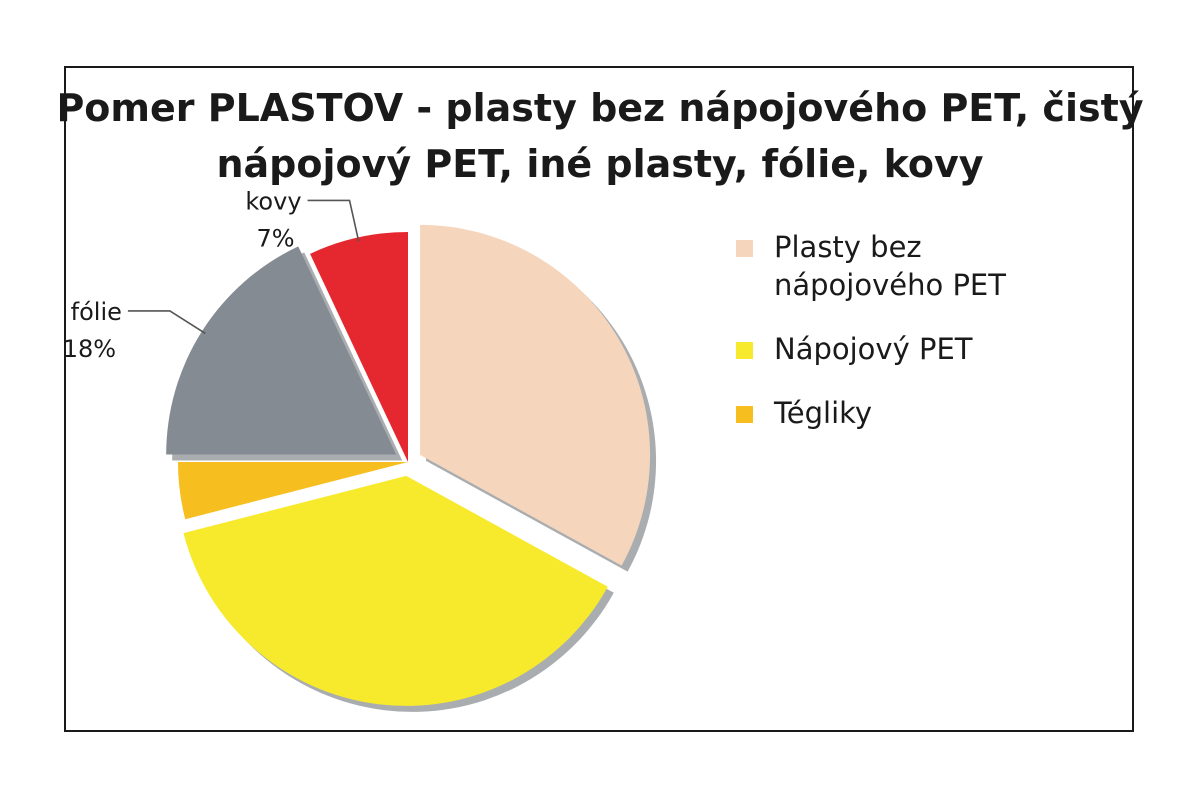 The width and height of the screenshot is (1200, 800). What do you see at coordinates (281, 350) in the screenshot?
I see `pie-slice-folie` at bounding box center [281, 350].